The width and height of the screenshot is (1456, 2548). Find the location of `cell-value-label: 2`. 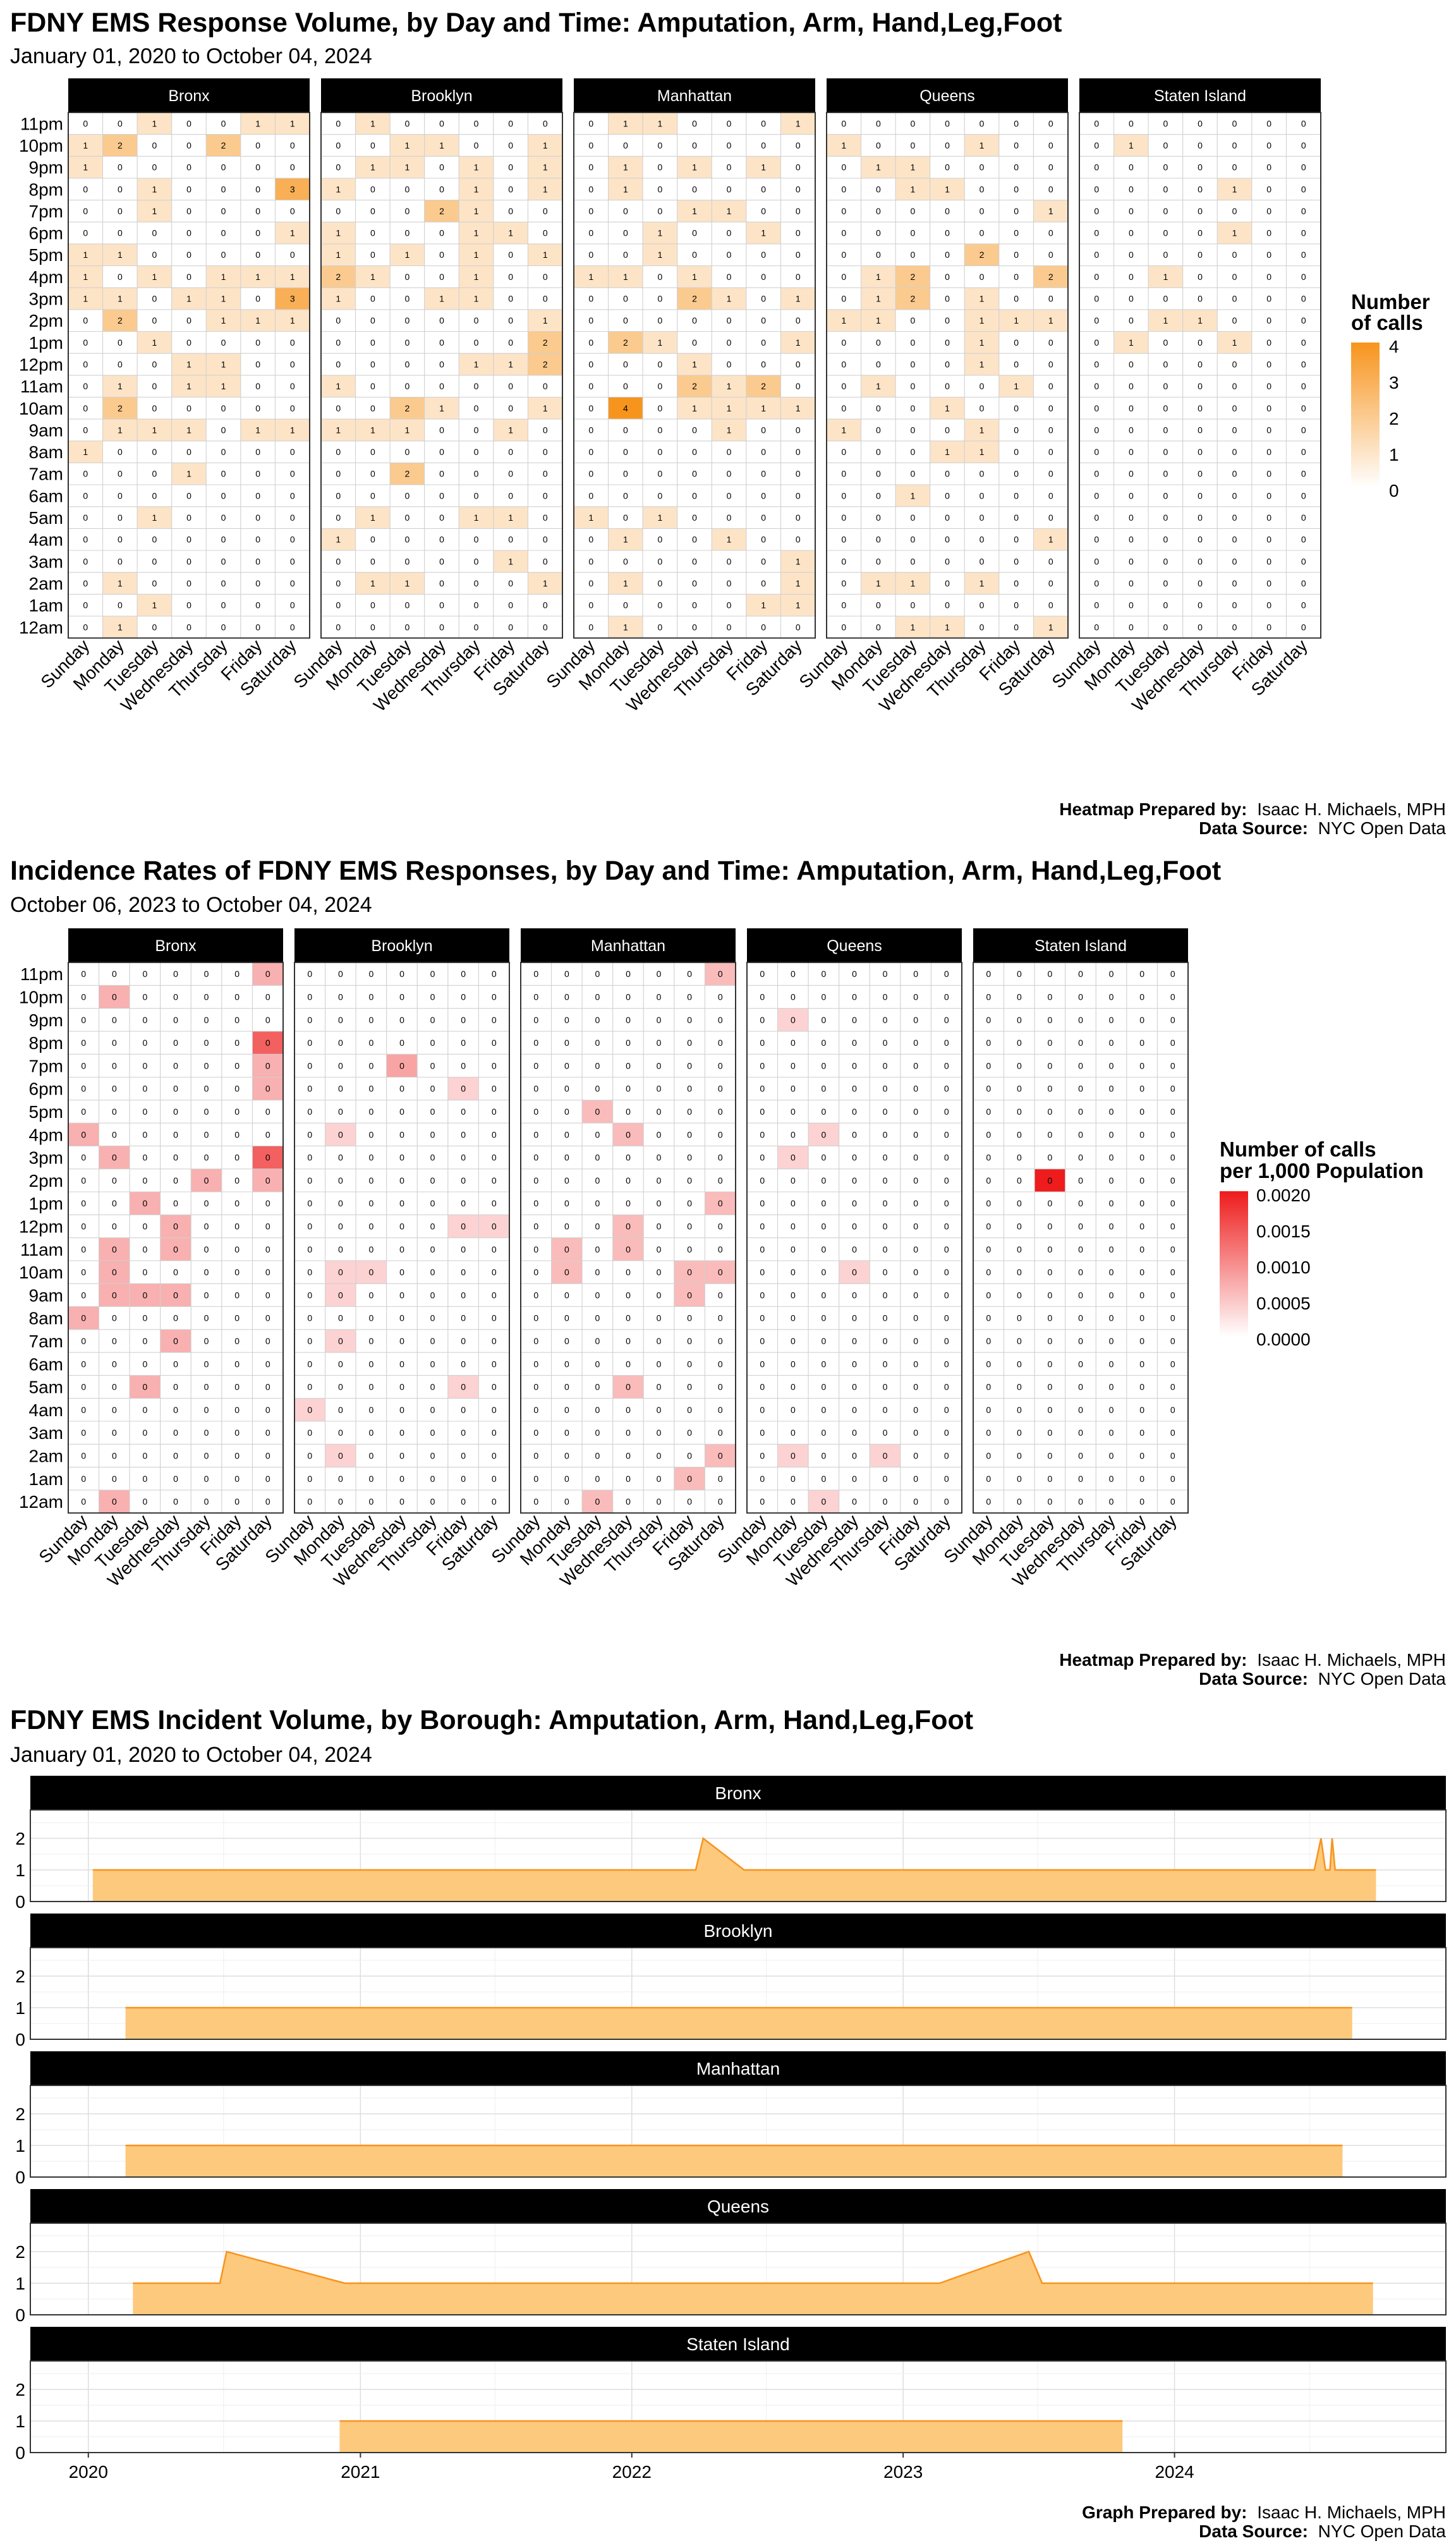

cell-value-label: 2 is located at coordinates (120, 145).